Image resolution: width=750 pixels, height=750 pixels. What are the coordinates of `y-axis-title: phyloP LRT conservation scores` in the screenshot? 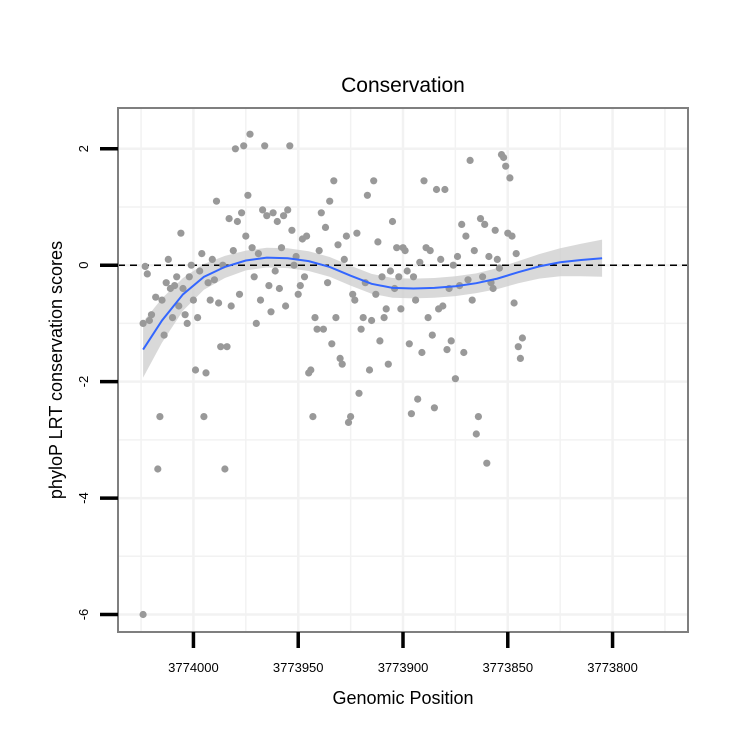 It's located at (56, 370).